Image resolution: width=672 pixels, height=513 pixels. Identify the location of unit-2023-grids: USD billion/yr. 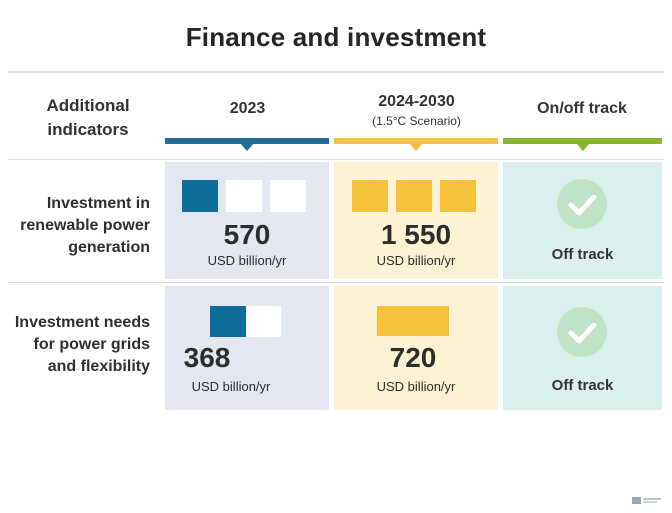
(231, 386).